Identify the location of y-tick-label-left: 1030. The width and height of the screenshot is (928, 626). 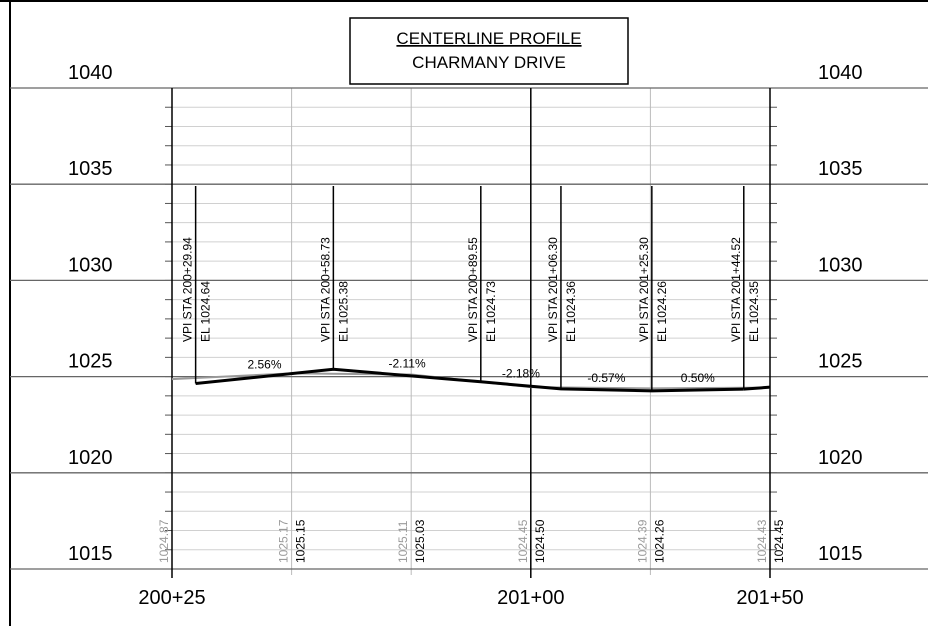
(90, 265).